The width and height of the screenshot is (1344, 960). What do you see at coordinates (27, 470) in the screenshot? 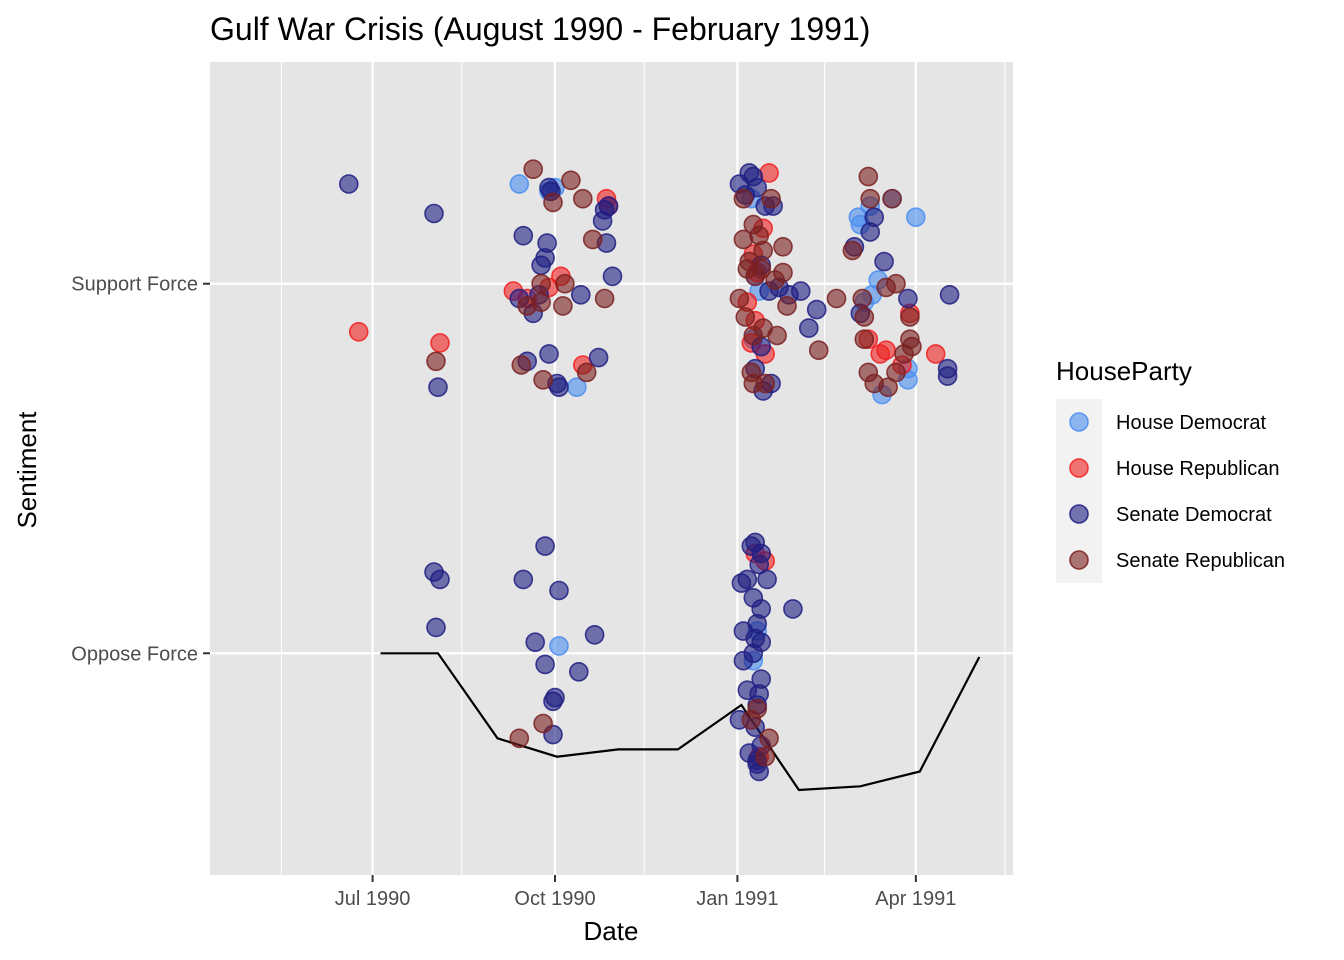
I see `y-axis-title: Sentiment` at bounding box center [27, 470].